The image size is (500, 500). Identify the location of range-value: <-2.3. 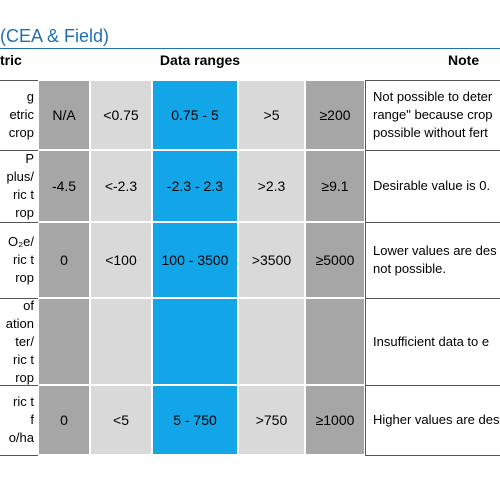
(121, 186).